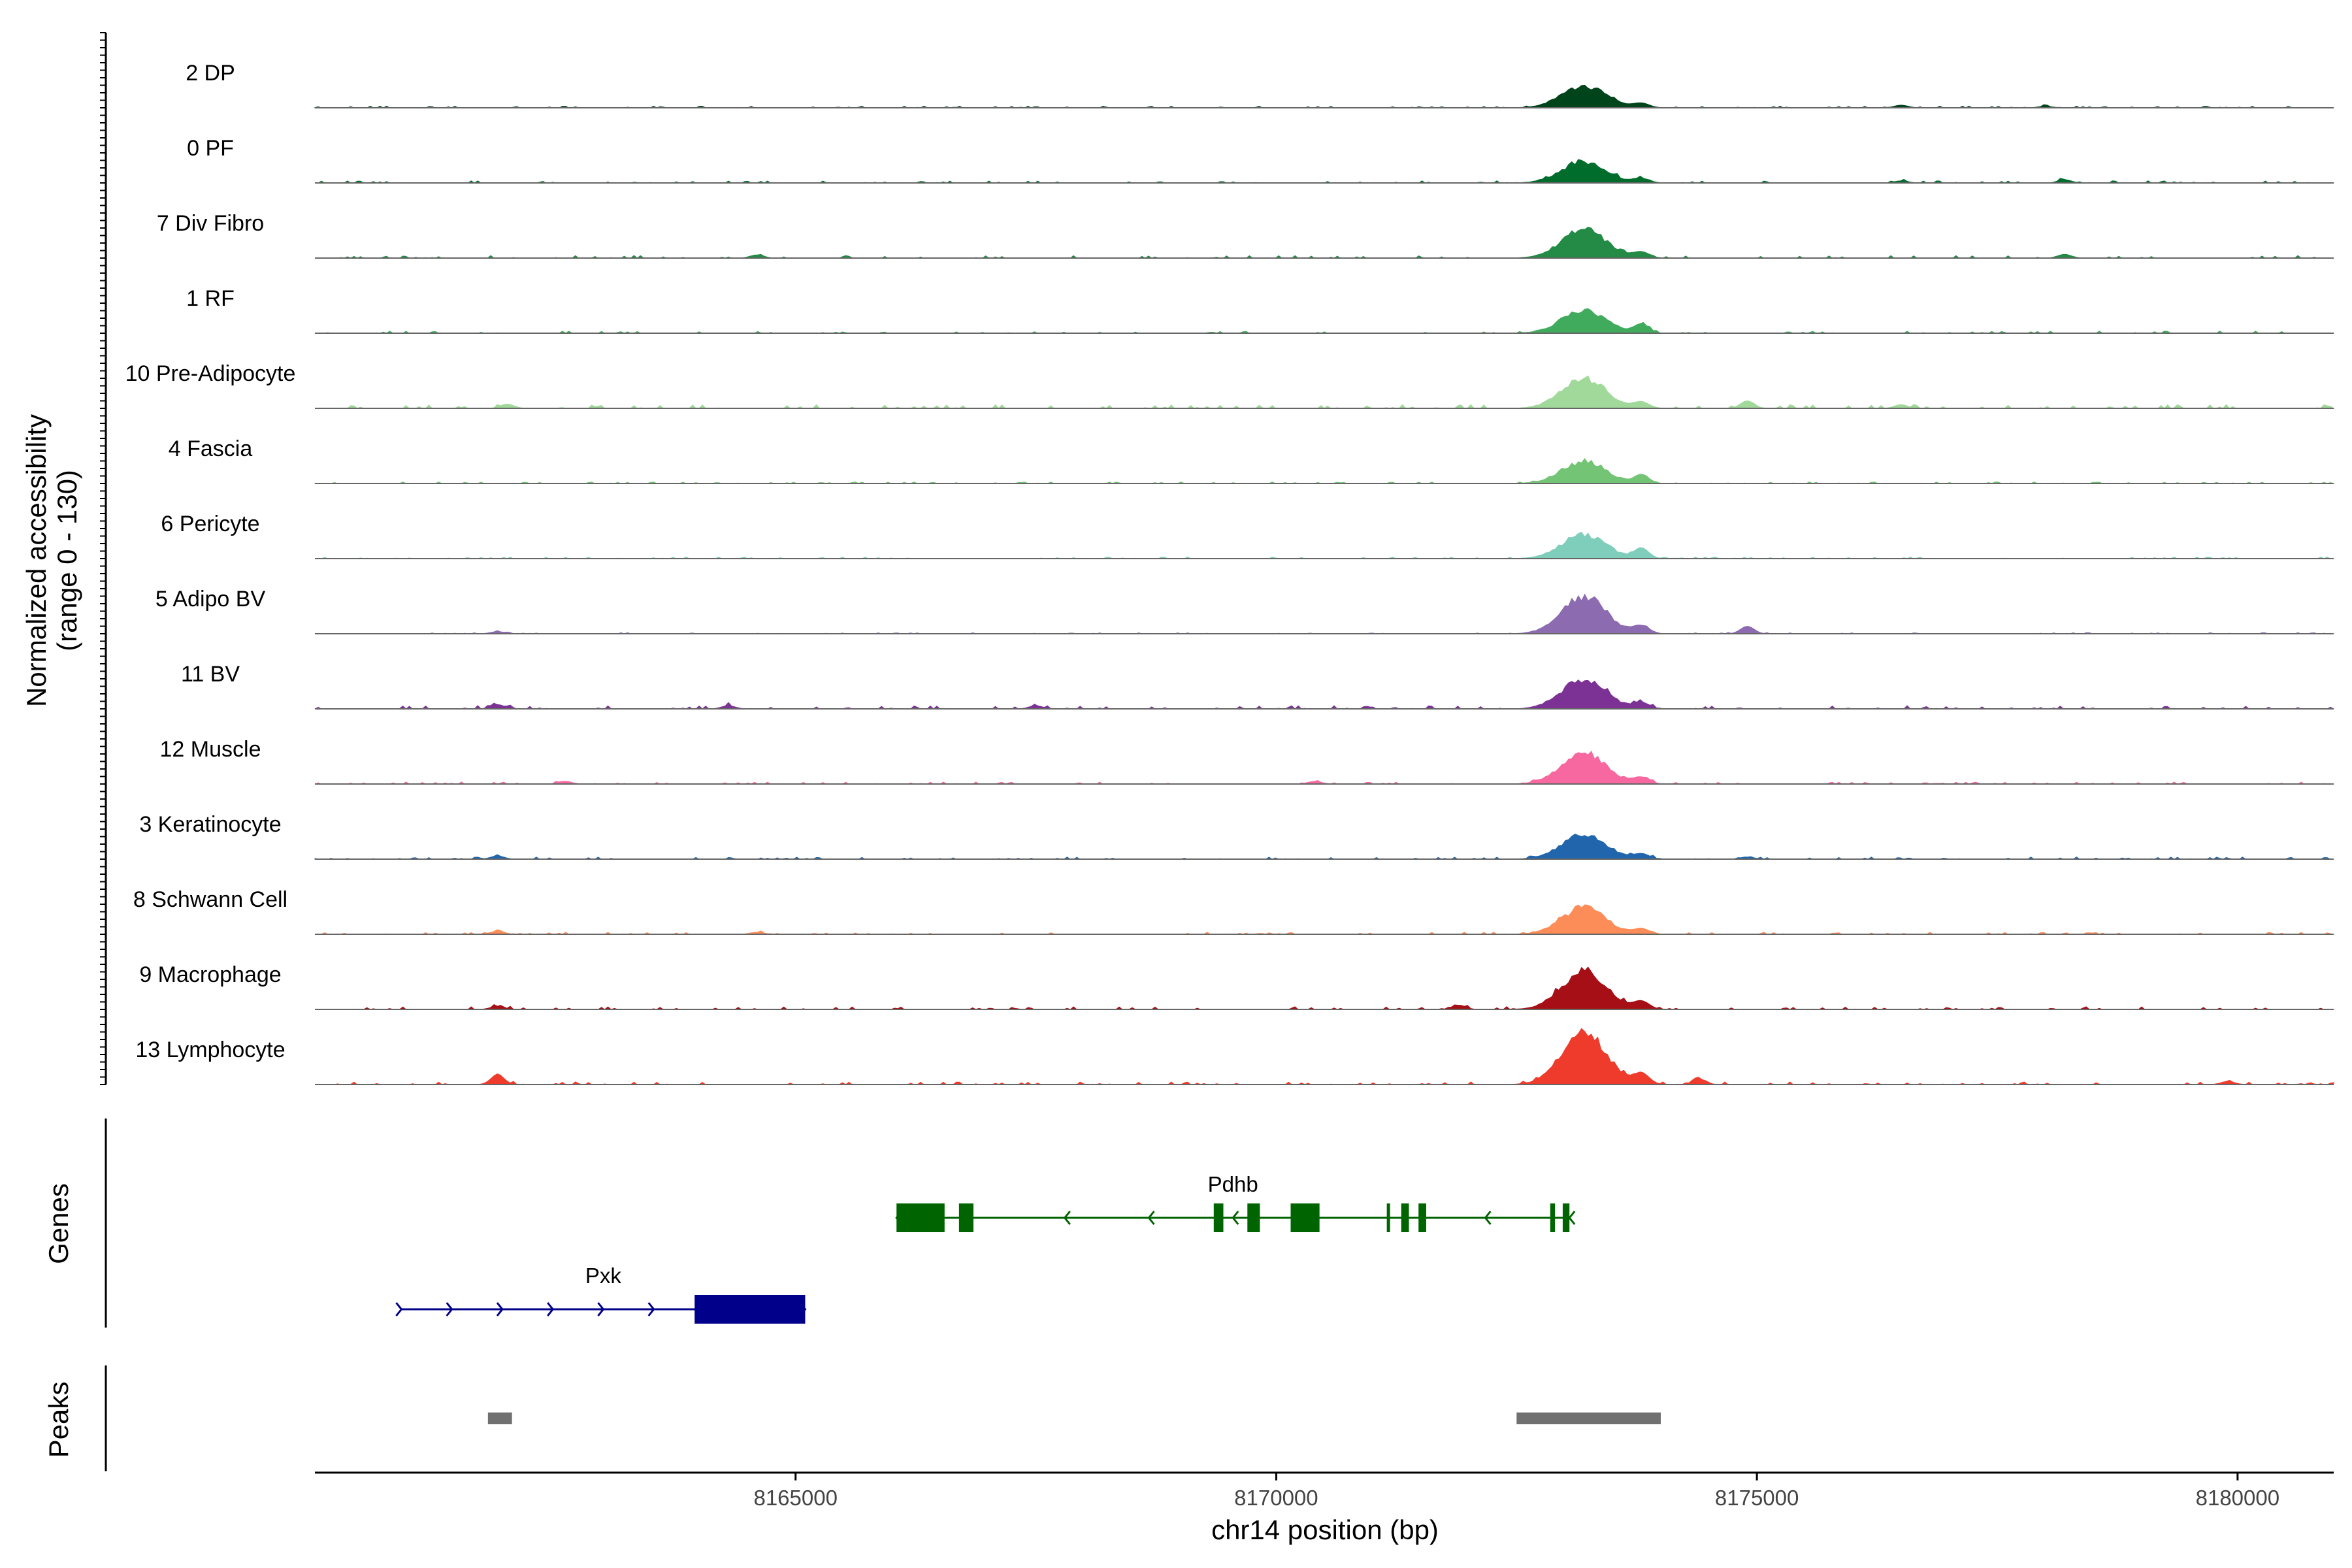 This screenshot has width=2352, height=1568. Describe the element at coordinates (211, 448) in the screenshot. I see `track-label: 4 Fascia` at that location.